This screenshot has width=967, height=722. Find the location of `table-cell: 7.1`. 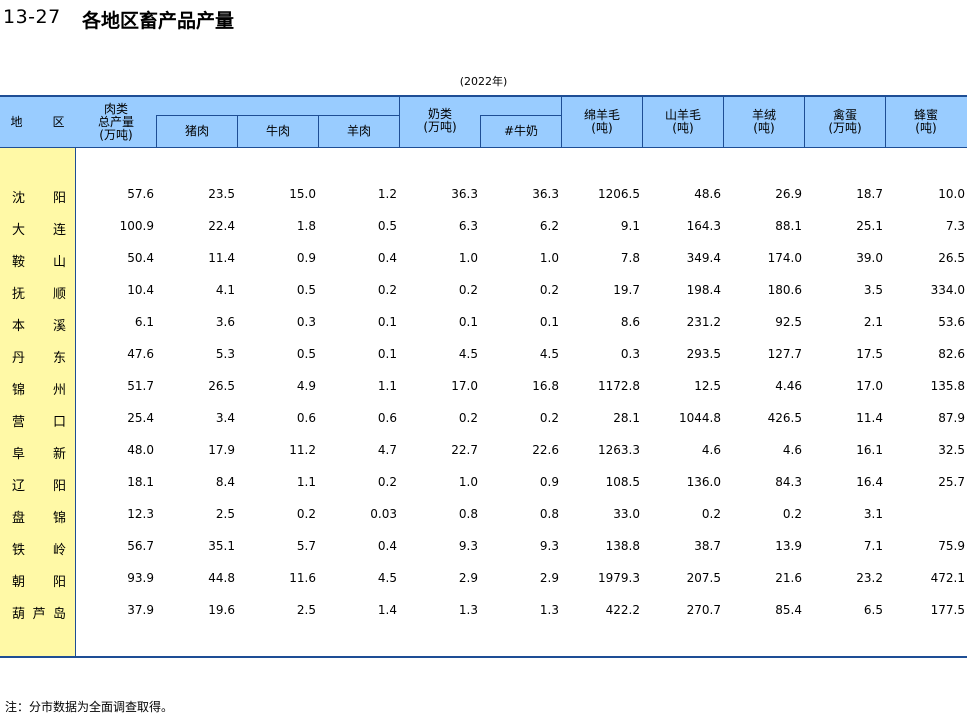

table-cell: 7.1 is located at coordinates (873, 546).